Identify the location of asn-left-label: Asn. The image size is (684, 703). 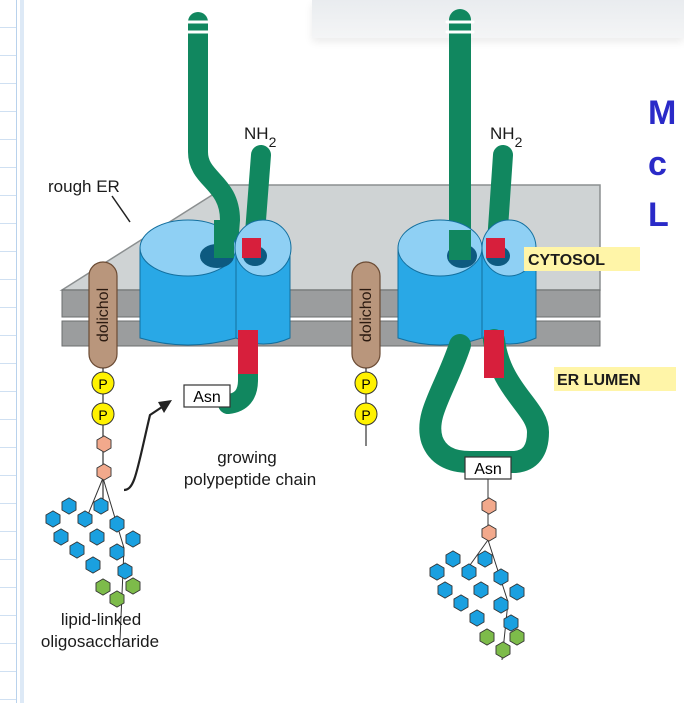
(207, 397).